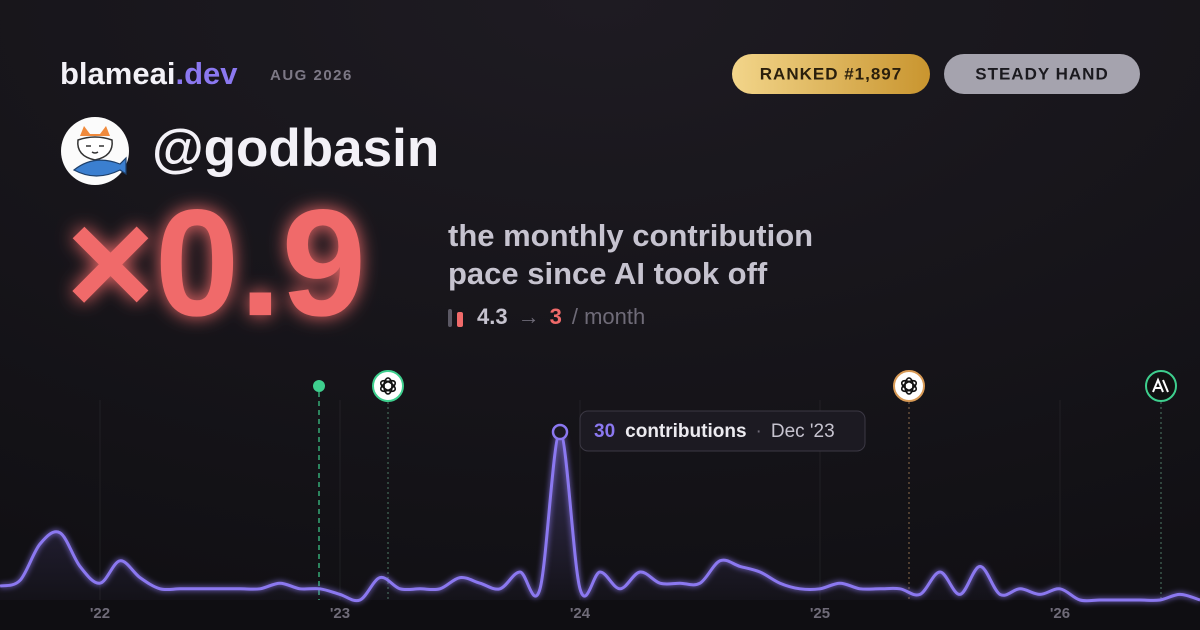  I want to click on pace: 4.3 → 3 / month, so click(561, 316).